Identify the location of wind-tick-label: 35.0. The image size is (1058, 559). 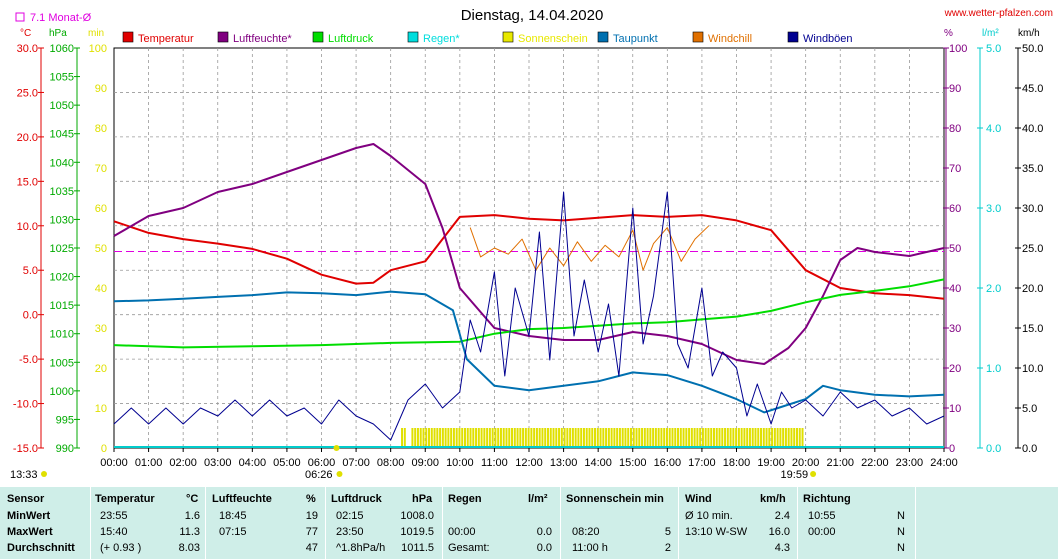
(1032, 169).